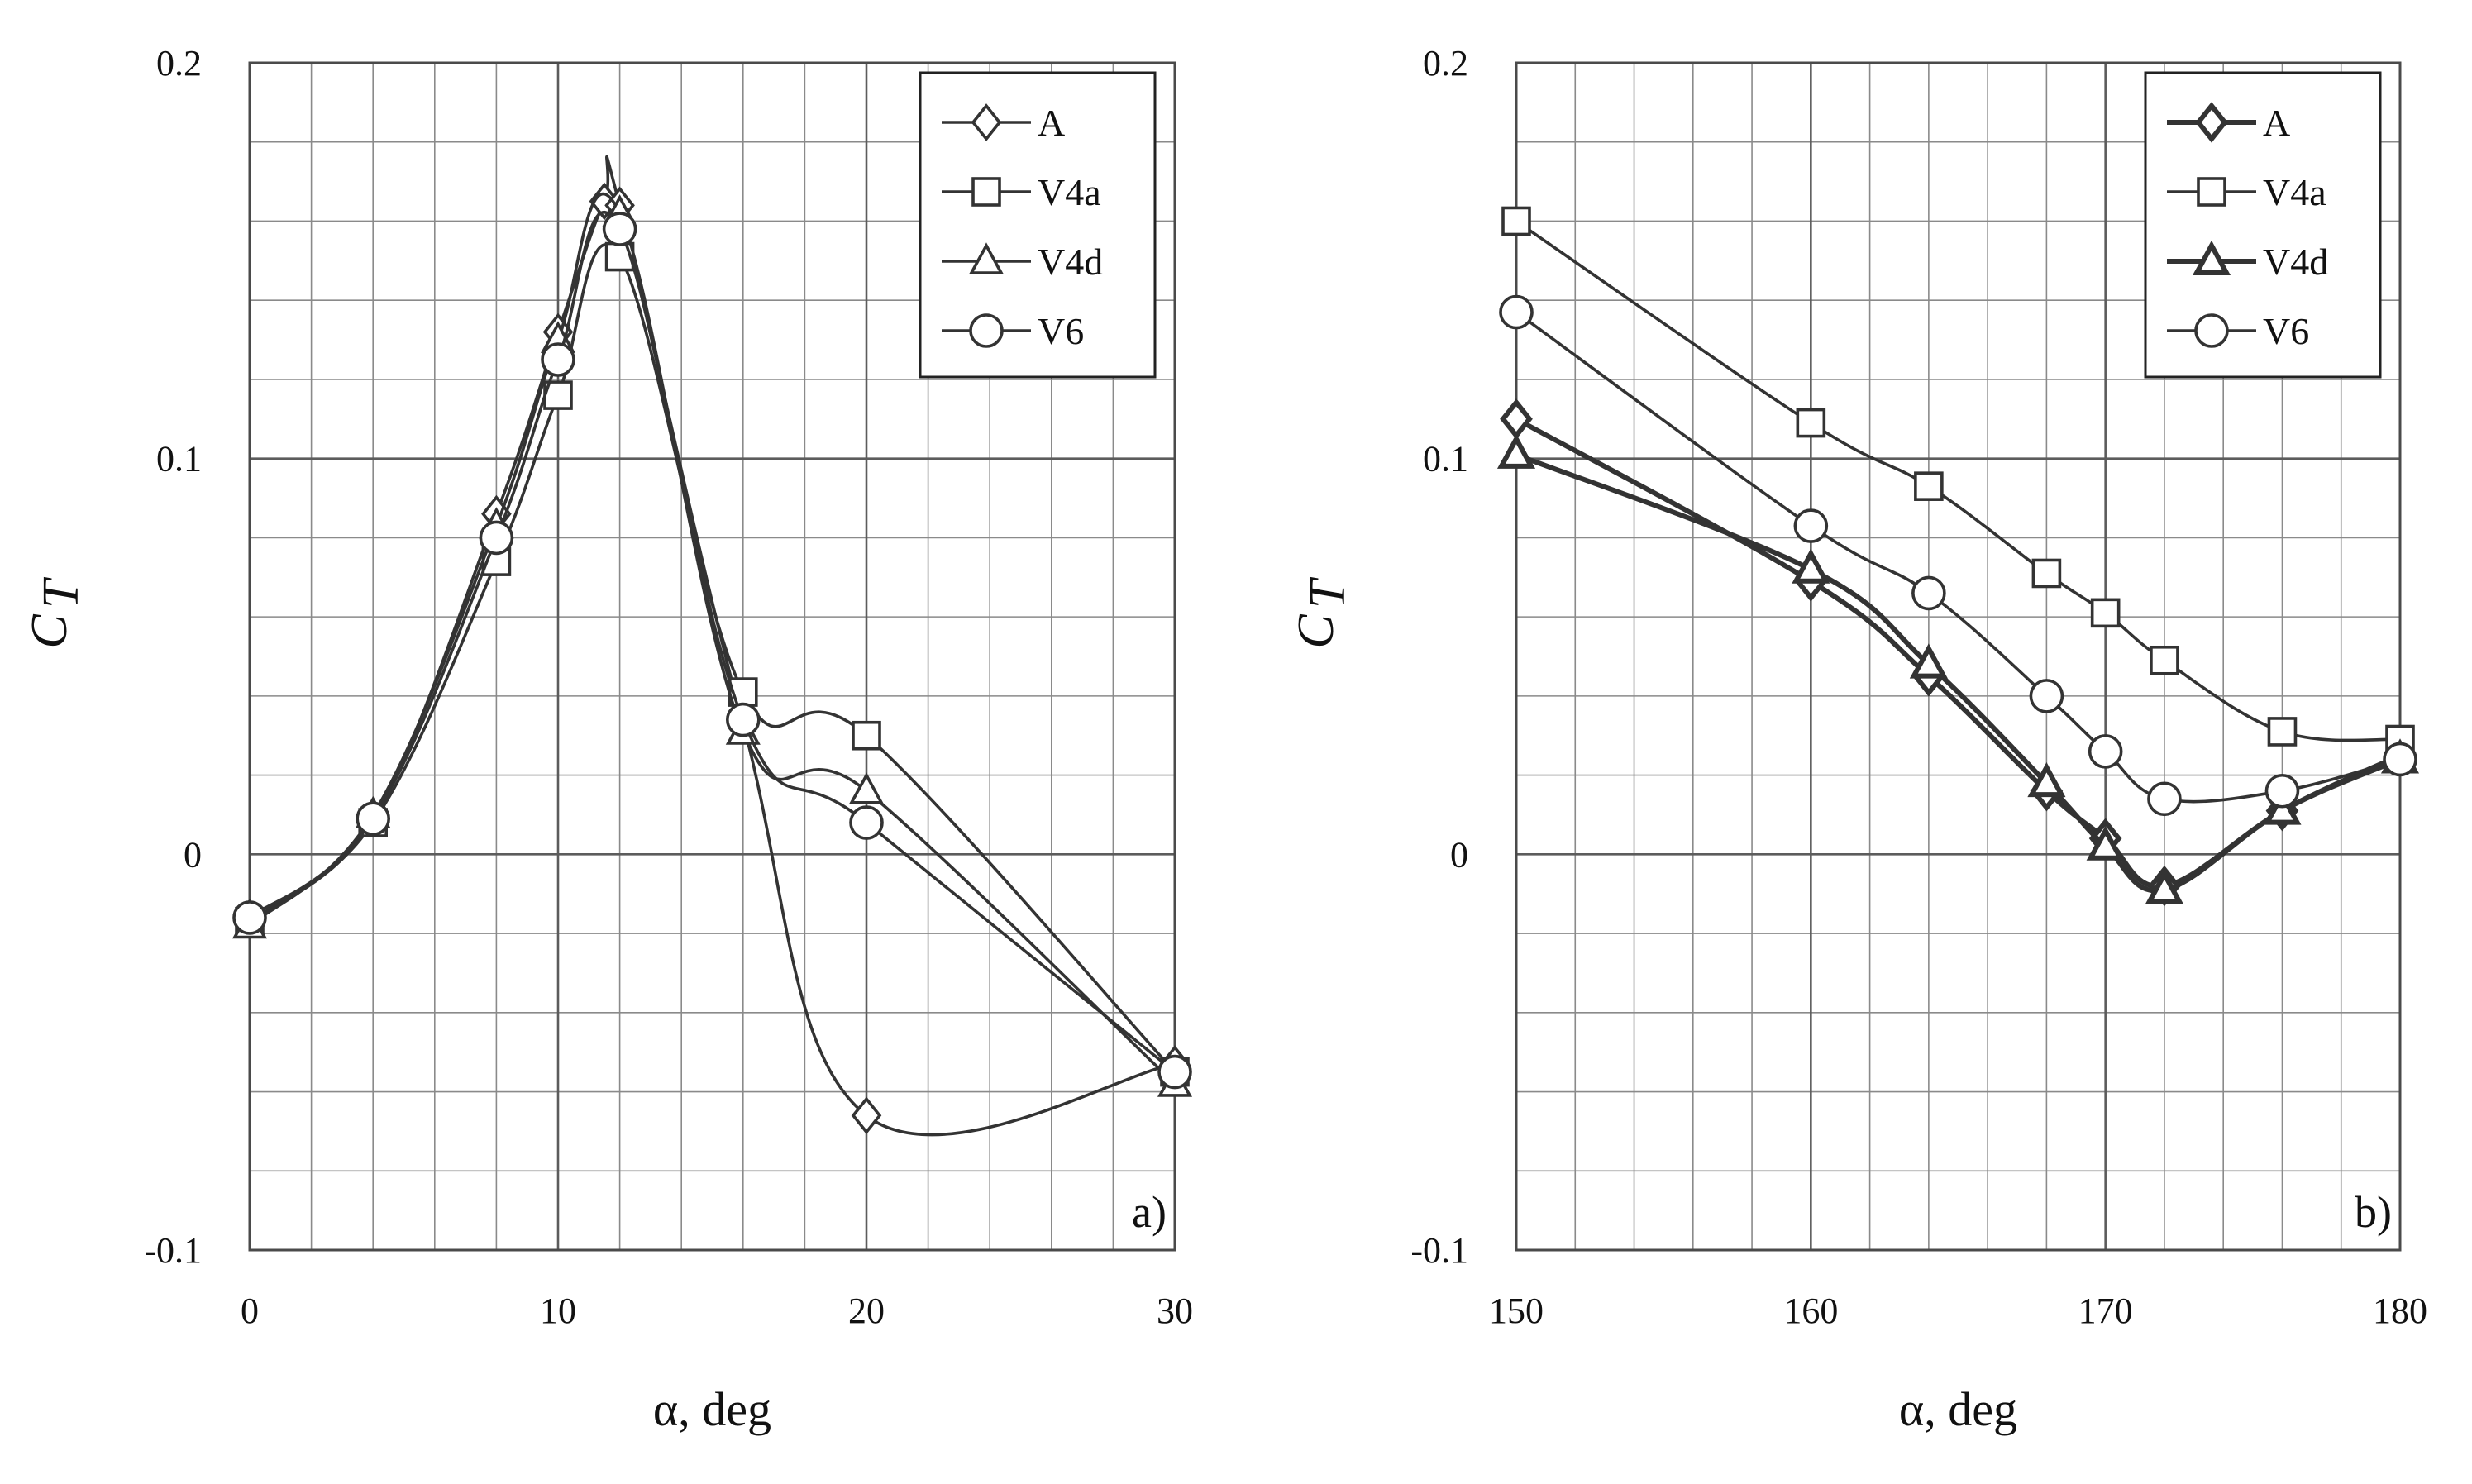  I want to click on panel-label: a), so click(1150, 1212).